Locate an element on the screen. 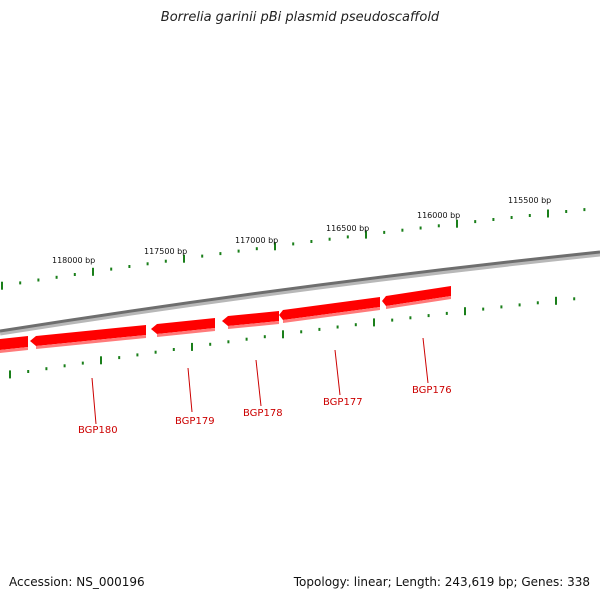 This screenshot has height=600, width=600. accession-text: Accession: NS_000196 is located at coordinates (77, 582).